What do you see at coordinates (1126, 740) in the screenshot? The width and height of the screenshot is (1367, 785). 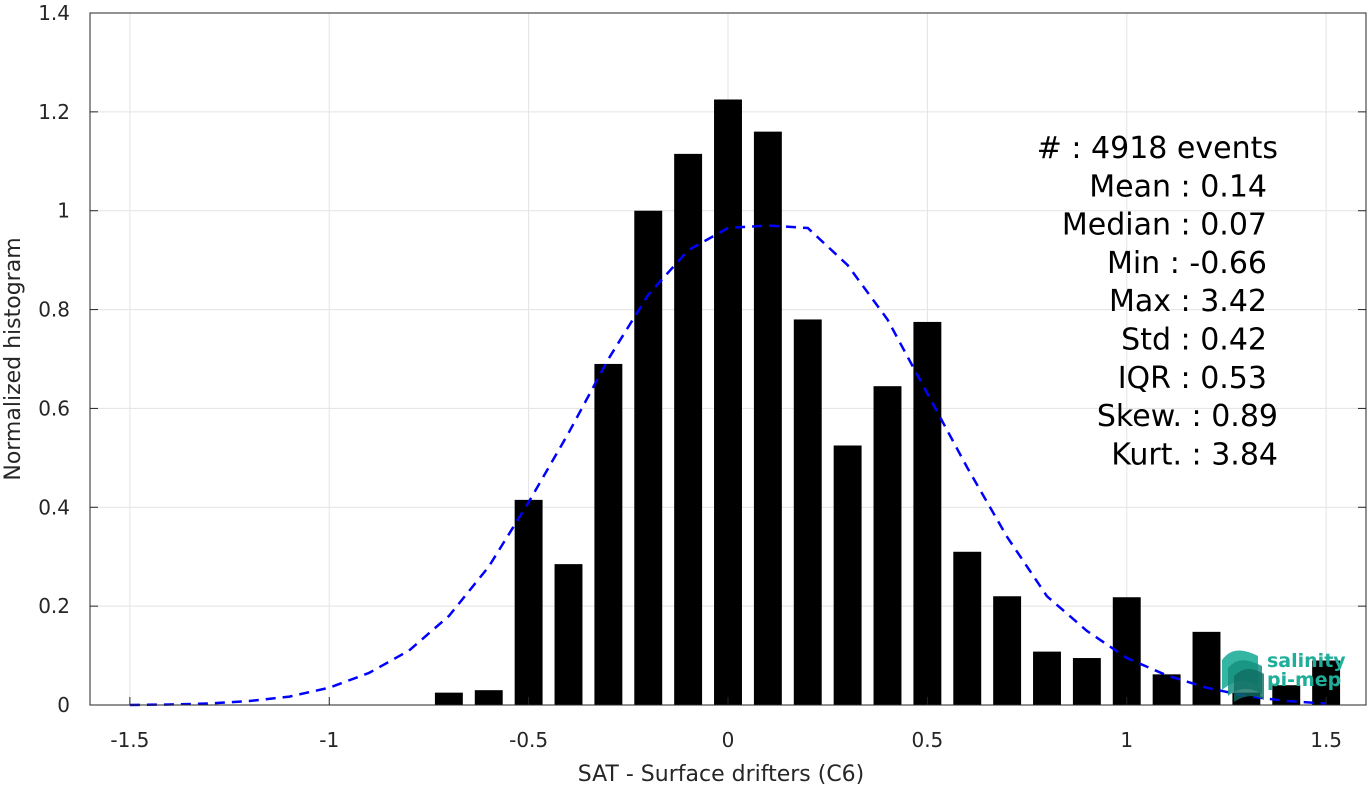 I see `x-tick-label: 1` at bounding box center [1126, 740].